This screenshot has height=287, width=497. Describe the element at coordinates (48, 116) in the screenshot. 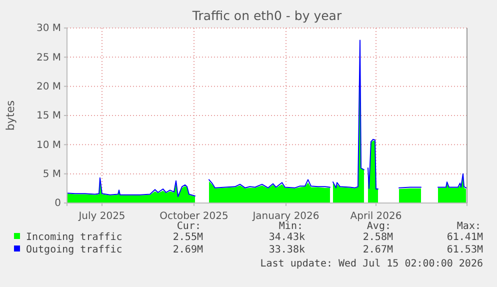

I see `y-tick-label: 15 M` at that location.